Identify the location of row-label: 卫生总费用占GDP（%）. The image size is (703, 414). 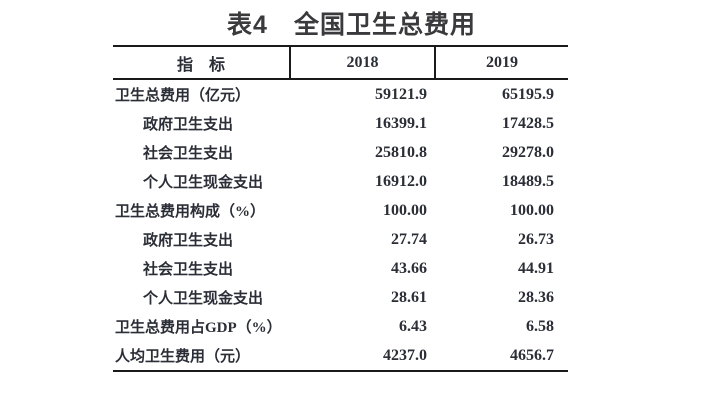
(198, 328).